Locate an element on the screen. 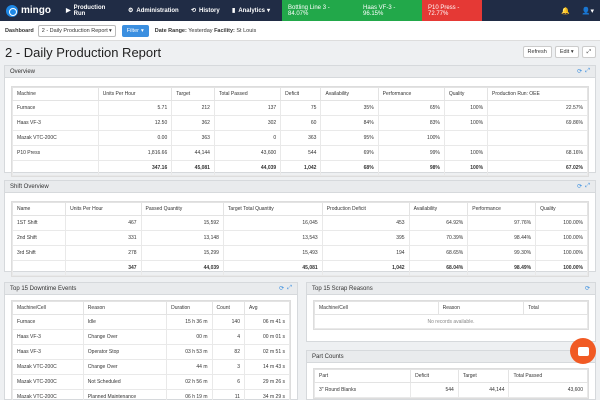 The image size is (600, 400). mingo-logo: mingo is located at coordinates (30, 10).